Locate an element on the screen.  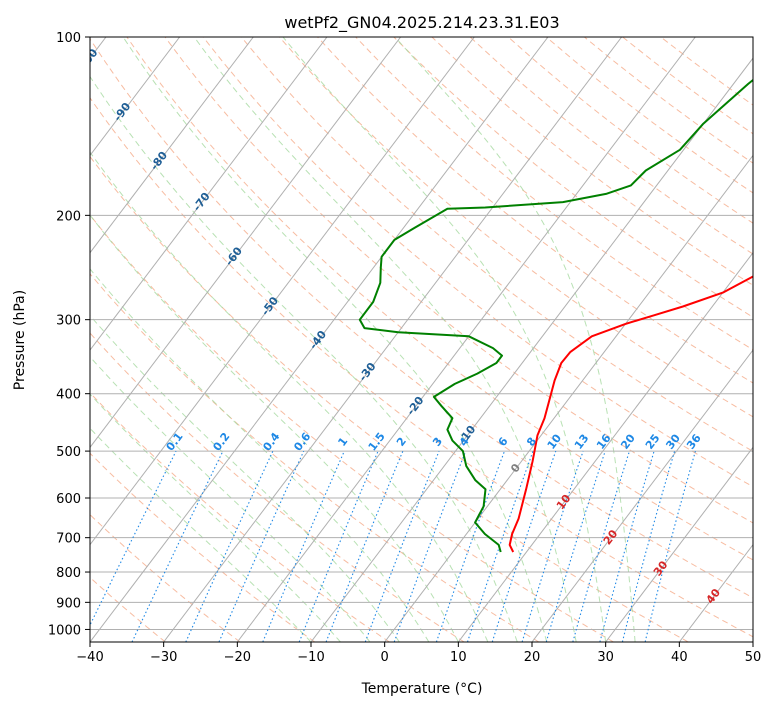
isotherm-label: -40 is located at coordinates (318, 340).